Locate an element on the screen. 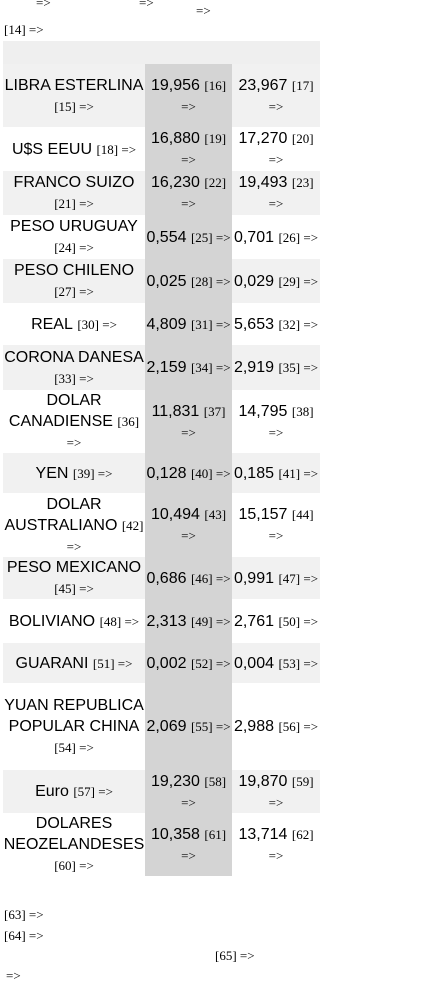 The width and height of the screenshot is (425, 984). ref-link: [30] => is located at coordinates (97, 324).